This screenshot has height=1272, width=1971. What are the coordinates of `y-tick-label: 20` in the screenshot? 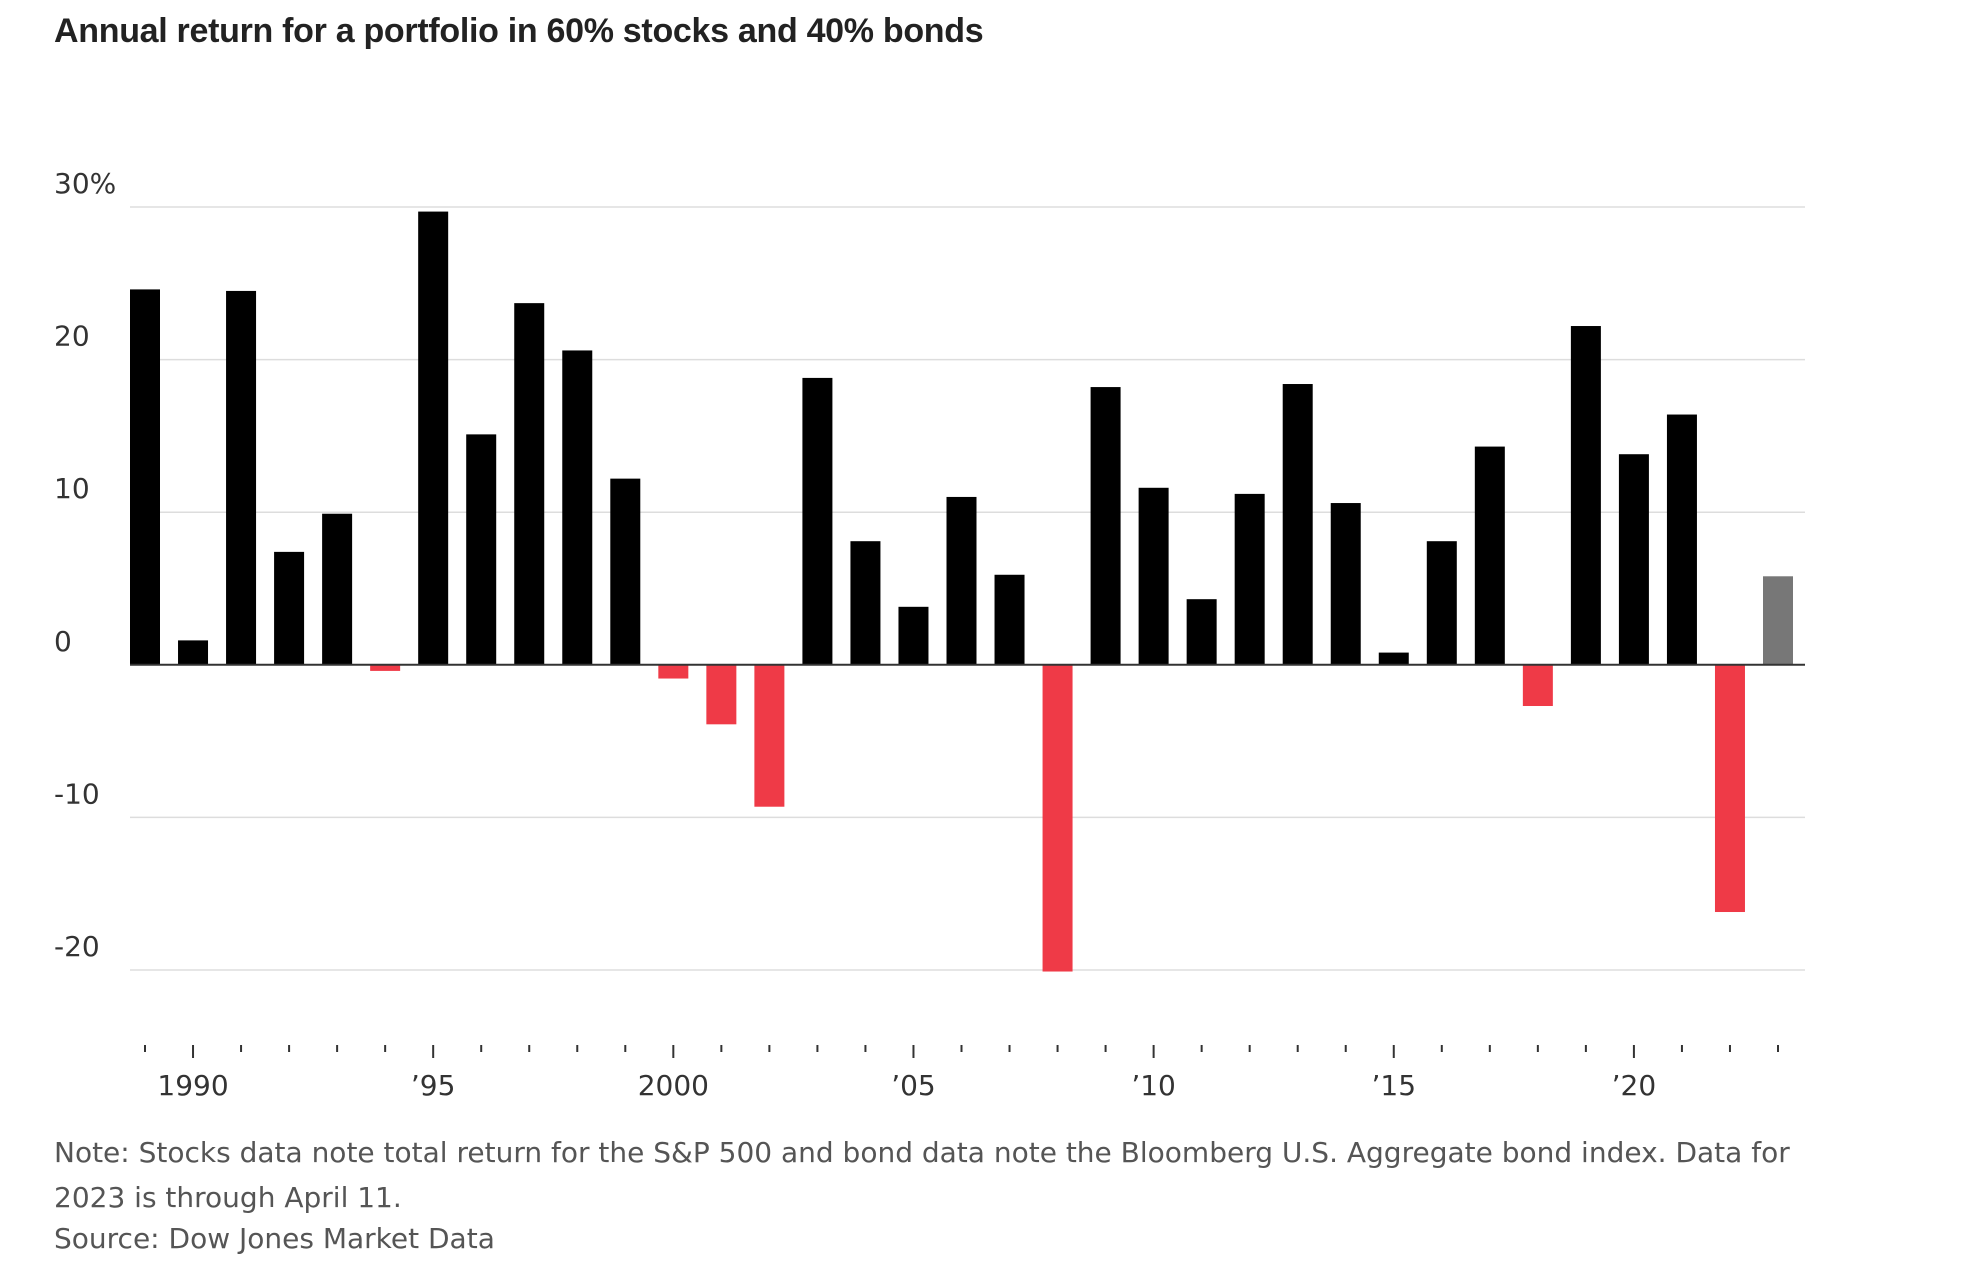 It's located at (72, 336).